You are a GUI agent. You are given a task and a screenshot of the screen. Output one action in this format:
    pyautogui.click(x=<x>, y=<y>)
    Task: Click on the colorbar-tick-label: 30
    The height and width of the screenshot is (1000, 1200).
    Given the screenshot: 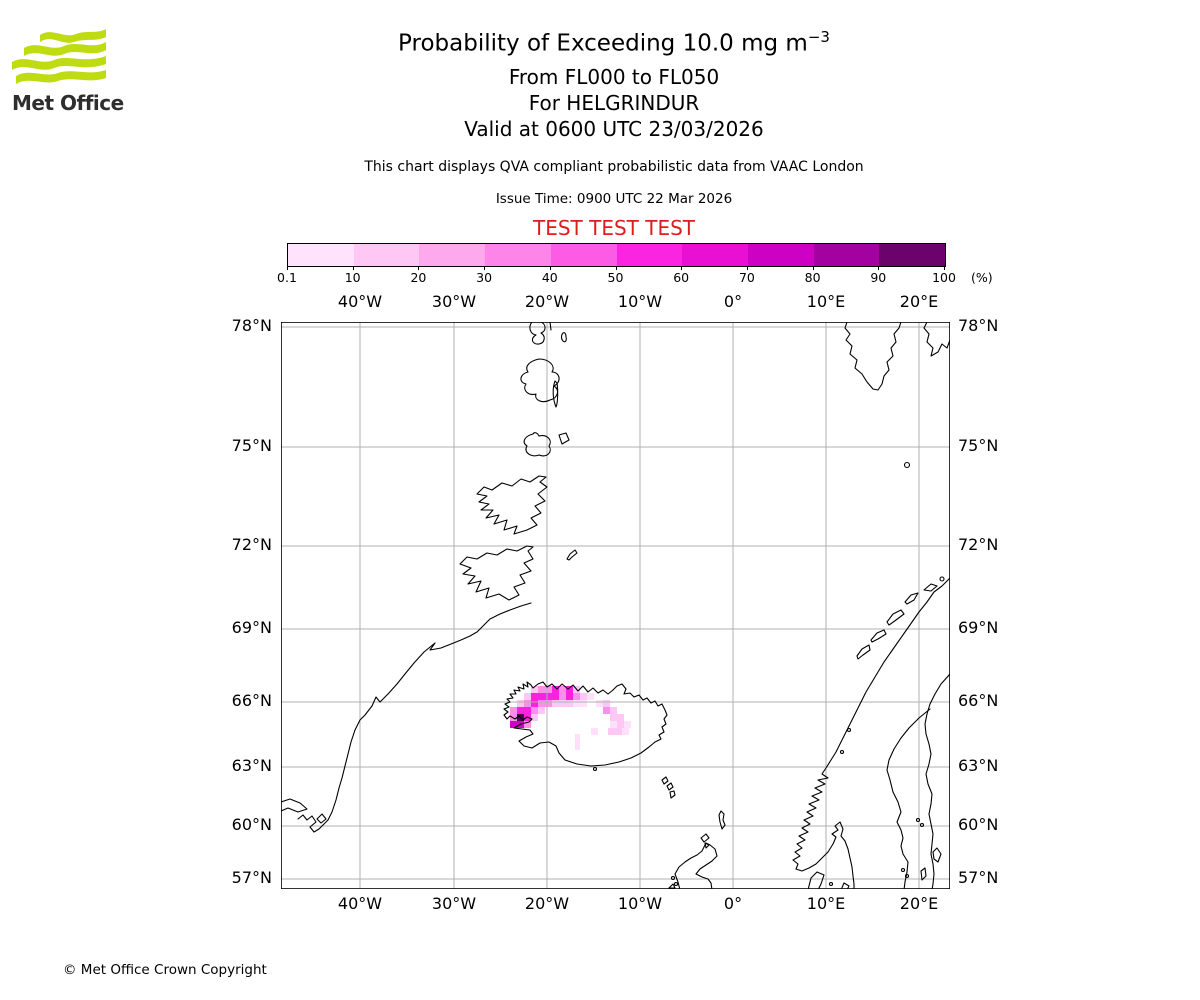 What is the action you would take?
    pyautogui.click(x=484, y=277)
    